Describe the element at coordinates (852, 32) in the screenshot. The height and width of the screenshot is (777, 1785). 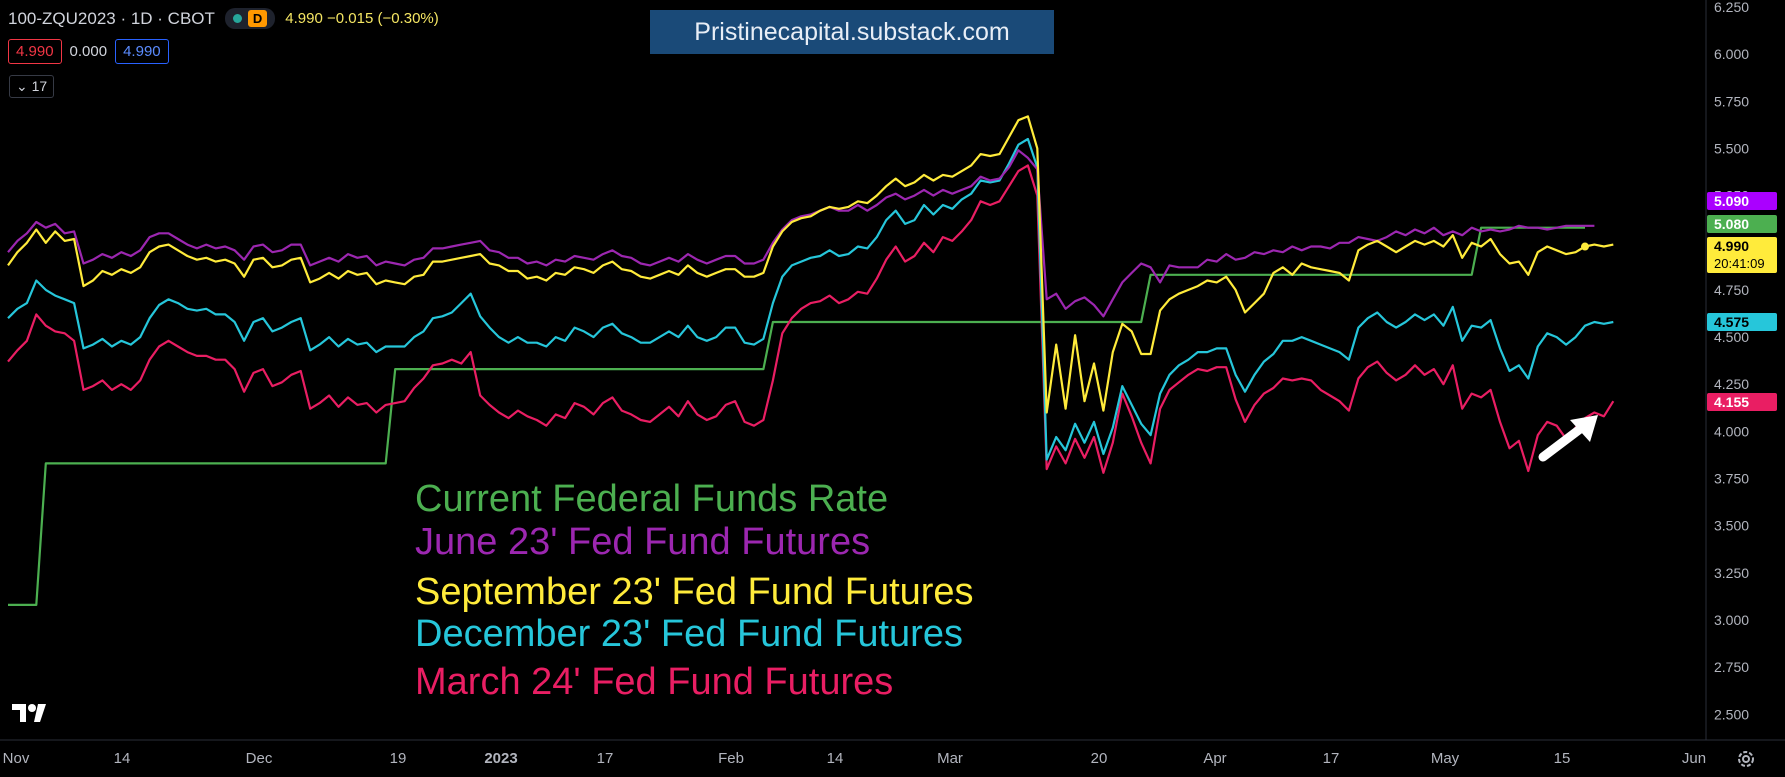
I see `watermark-banner: Pristinecapital.substack.com` at that location.